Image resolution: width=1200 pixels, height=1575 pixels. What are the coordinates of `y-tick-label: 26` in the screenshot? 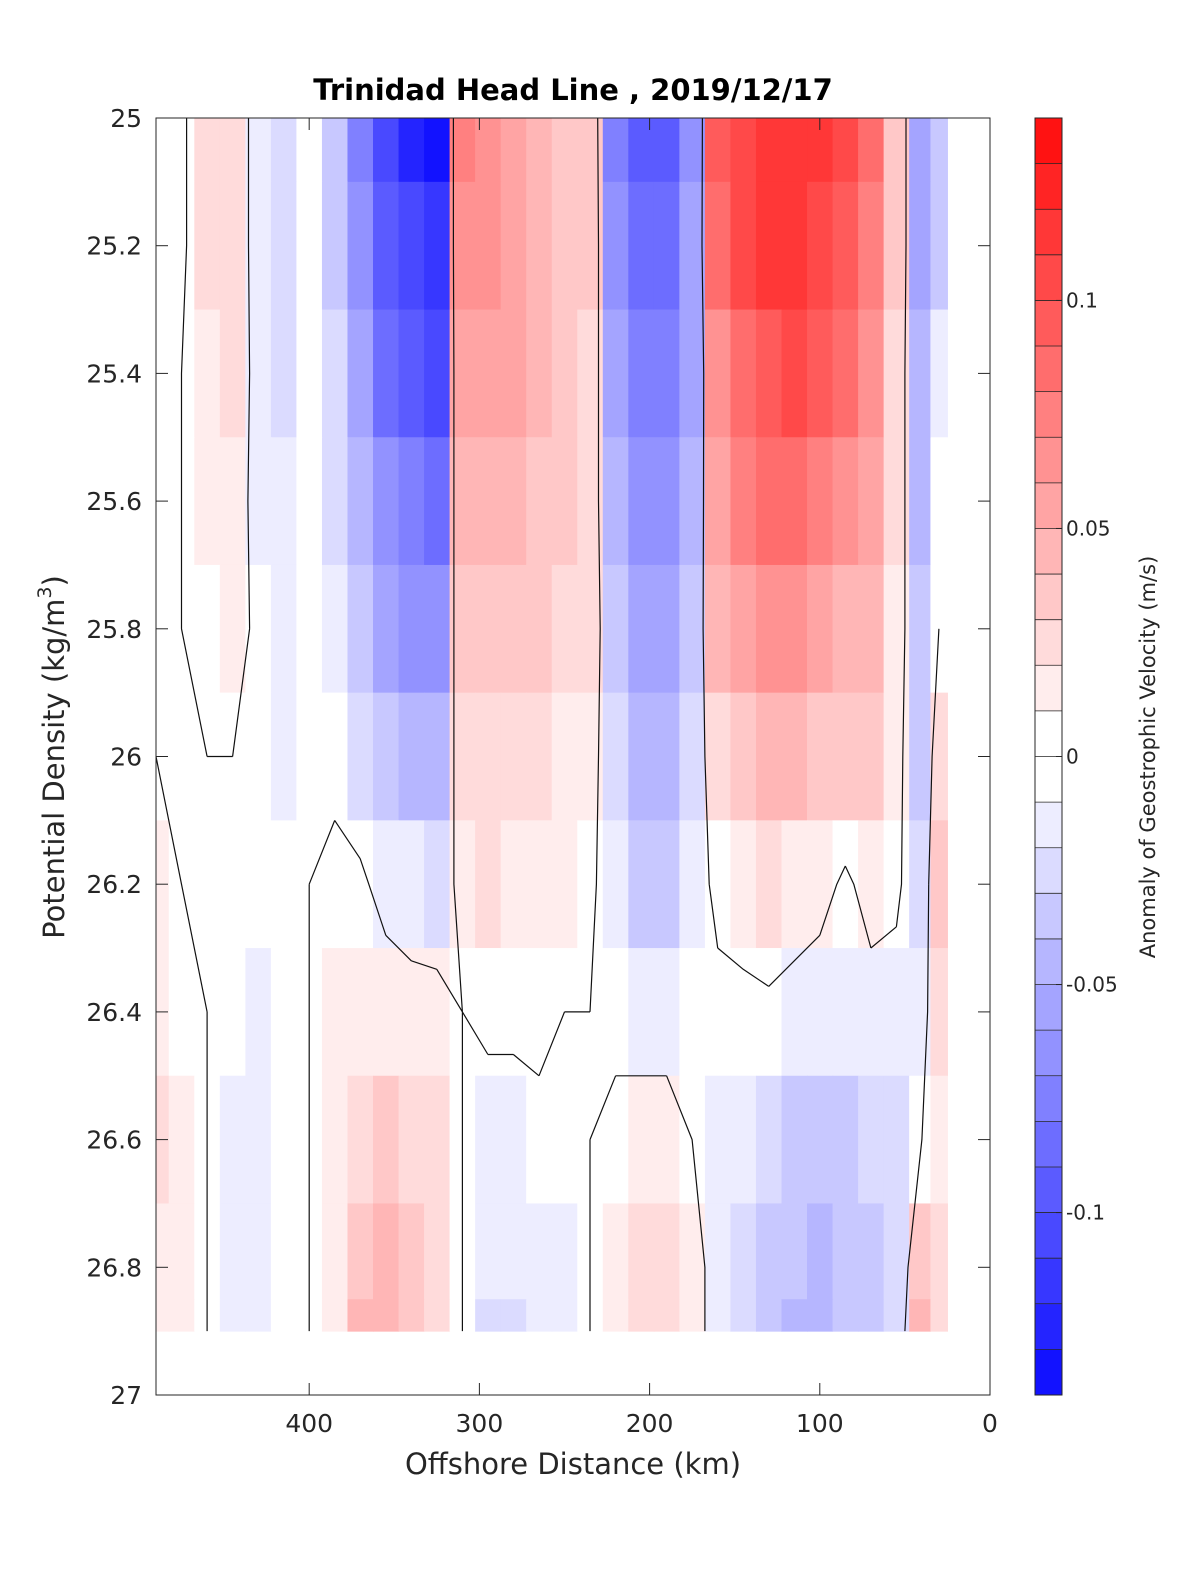 It's located at (126, 757).